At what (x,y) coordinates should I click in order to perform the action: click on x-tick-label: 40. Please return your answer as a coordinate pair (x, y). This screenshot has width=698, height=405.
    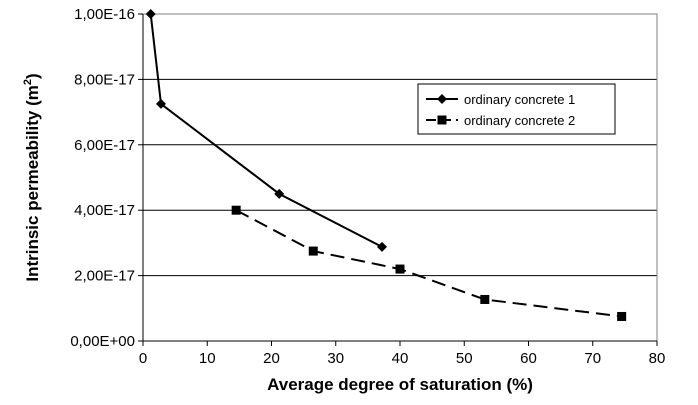
    Looking at the image, I should click on (400, 358).